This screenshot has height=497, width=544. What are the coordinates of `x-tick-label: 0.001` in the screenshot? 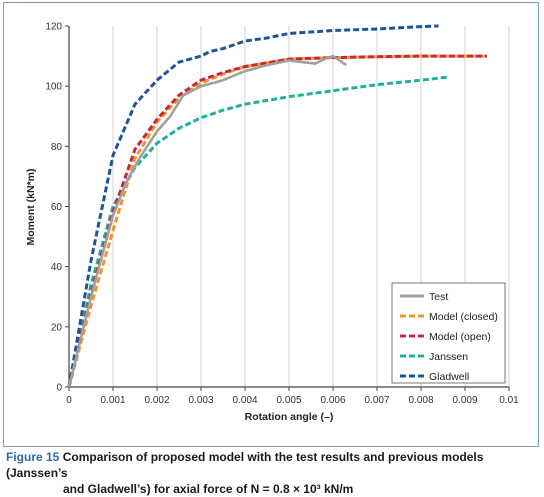 It's located at (112, 400).